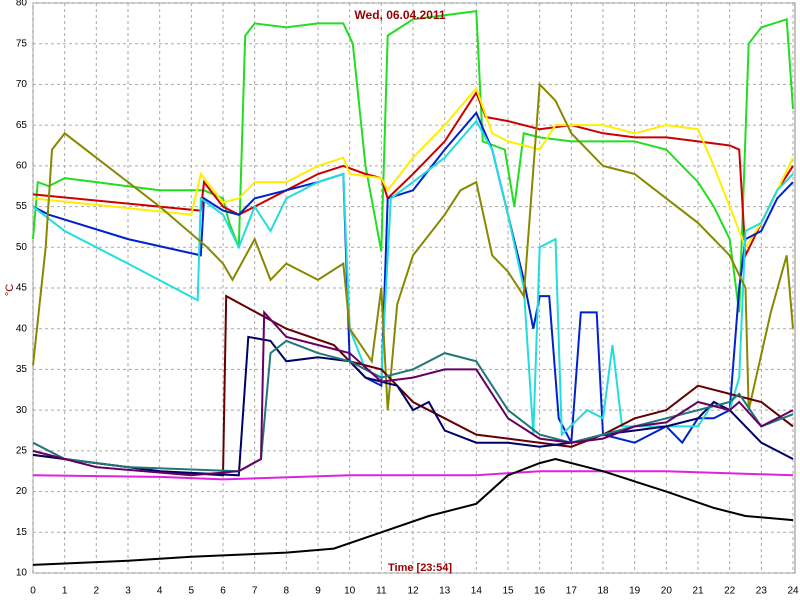 The height and width of the screenshot is (600, 800). What do you see at coordinates (730, 591) in the screenshot?
I see `x-tick-label: 22` at bounding box center [730, 591].